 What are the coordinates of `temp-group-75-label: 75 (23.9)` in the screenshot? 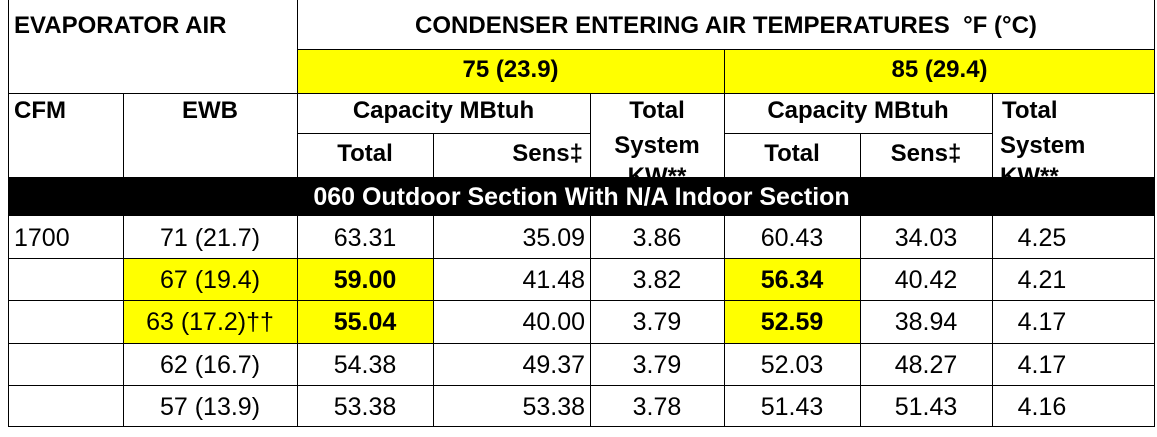 It's located at (510, 69).